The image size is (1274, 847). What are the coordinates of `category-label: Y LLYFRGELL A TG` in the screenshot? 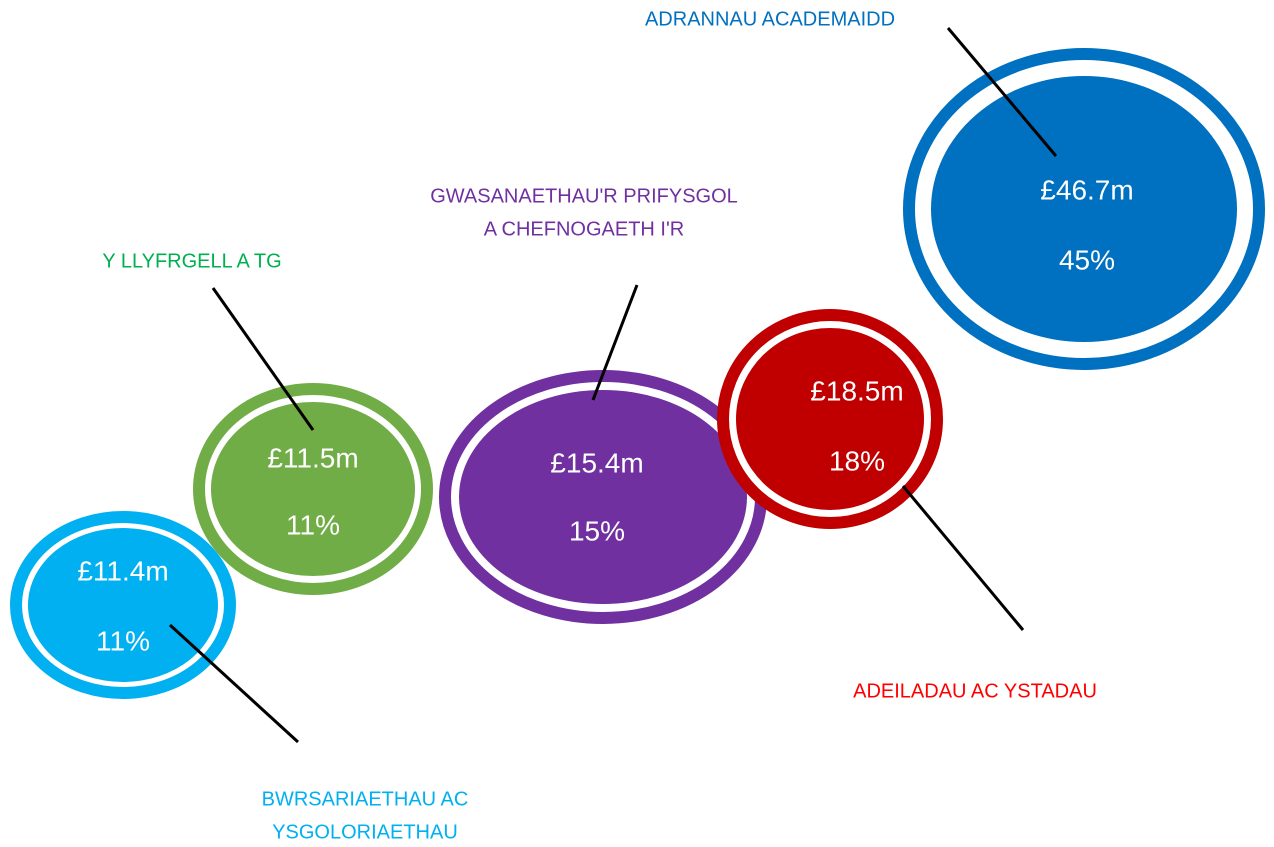 It's located at (191, 261).